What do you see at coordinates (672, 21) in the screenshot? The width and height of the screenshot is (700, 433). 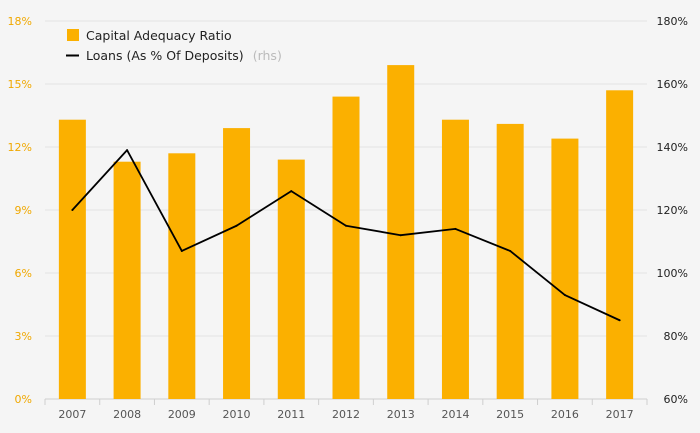 I see `right-tick-label: 180%` at bounding box center [672, 21].